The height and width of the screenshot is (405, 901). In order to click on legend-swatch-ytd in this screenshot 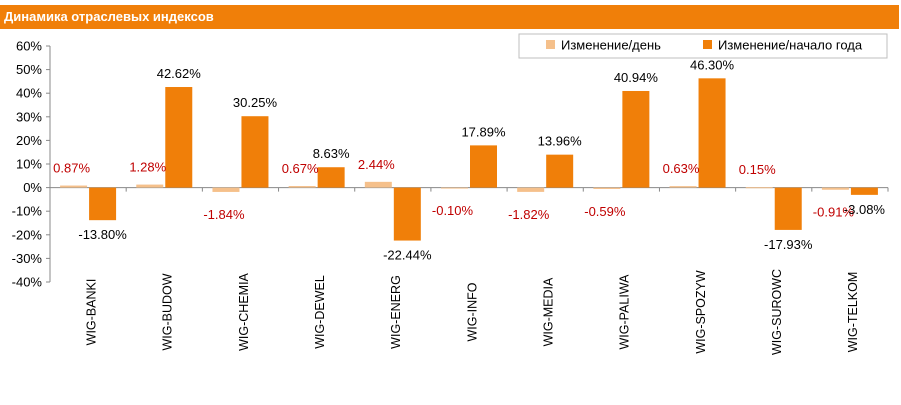, I will do `click(707, 44)`.